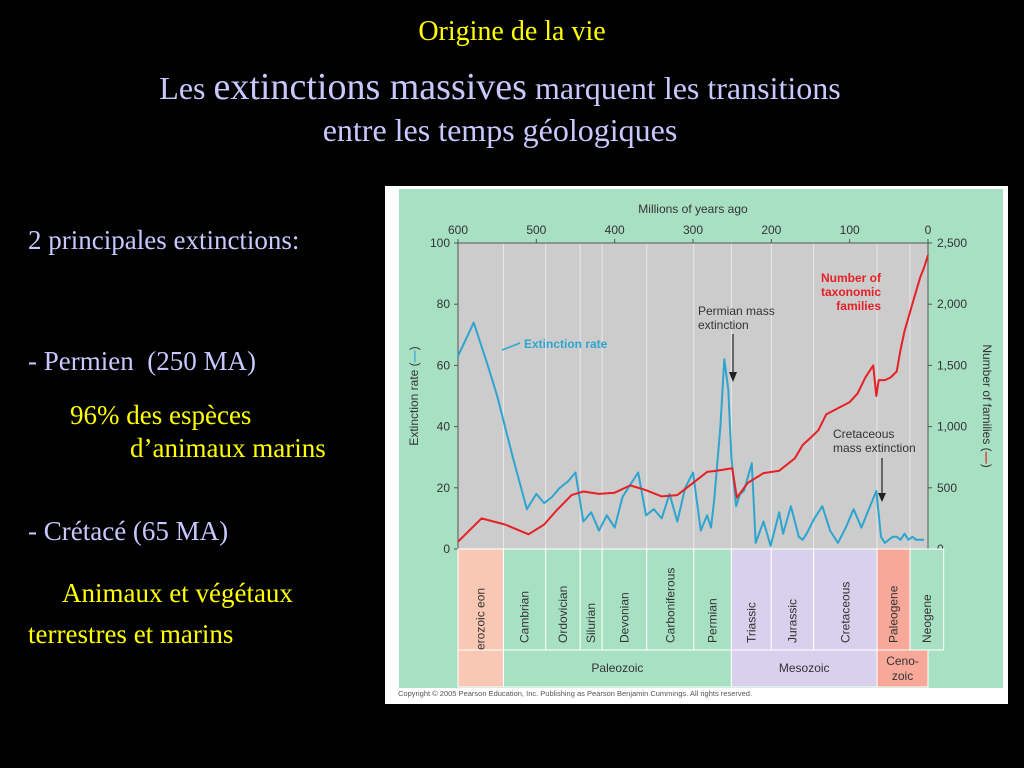  I want to click on top-axis-tick-label: 500, so click(536, 230).